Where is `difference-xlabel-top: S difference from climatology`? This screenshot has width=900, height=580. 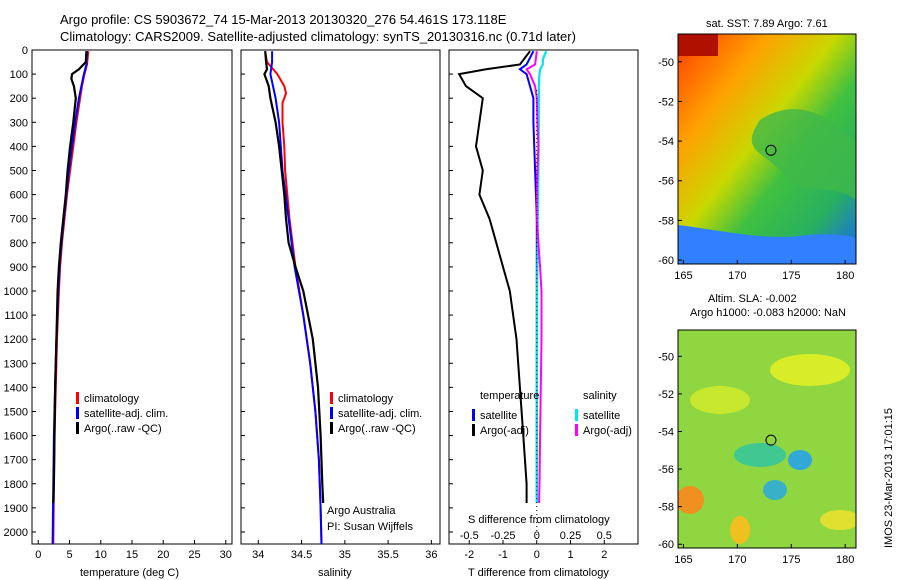 difference-xlabel-top: S difference from climatology is located at coordinates (539, 520).